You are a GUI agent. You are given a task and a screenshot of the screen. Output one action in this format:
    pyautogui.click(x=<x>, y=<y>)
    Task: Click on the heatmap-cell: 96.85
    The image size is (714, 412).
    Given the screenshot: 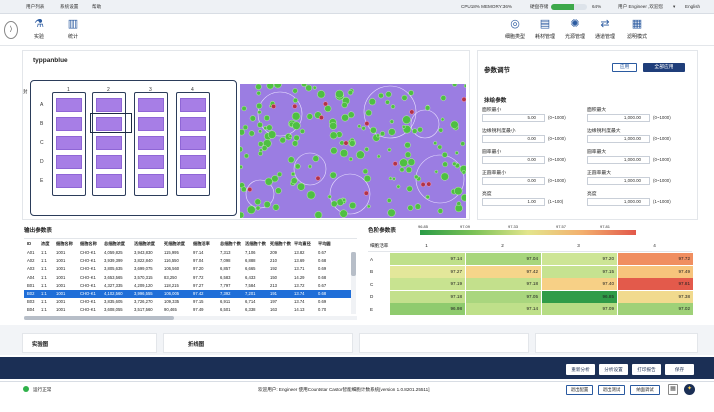 What is the action you would take?
    pyautogui.click(x=579, y=296)
    